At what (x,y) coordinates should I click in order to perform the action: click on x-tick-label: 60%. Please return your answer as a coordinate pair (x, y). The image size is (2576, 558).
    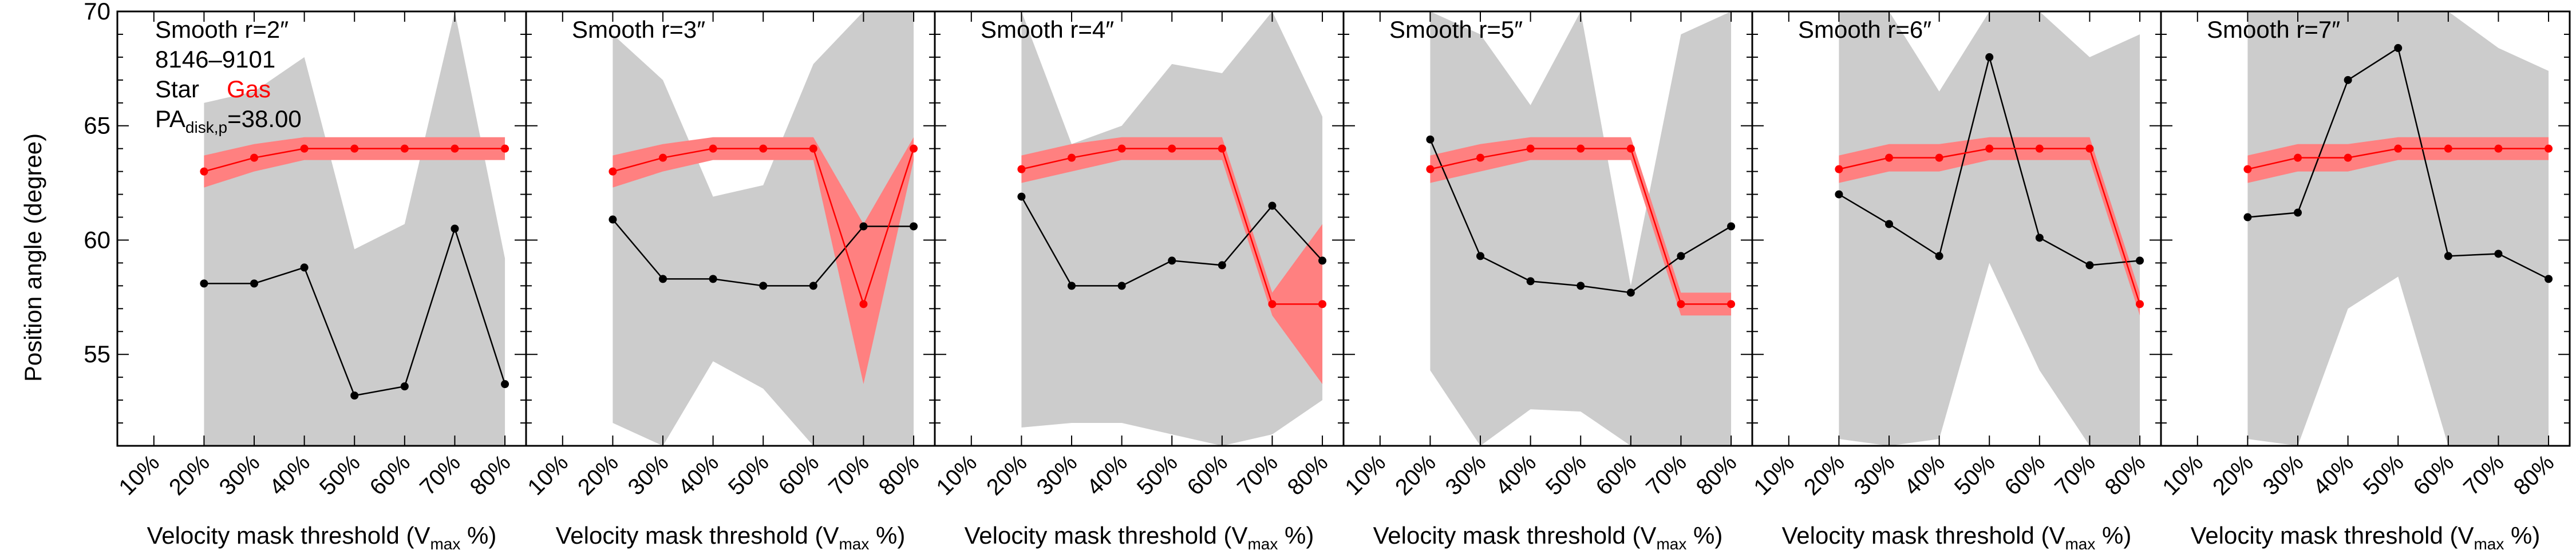
    Looking at the image, I should click on (2433, 475).